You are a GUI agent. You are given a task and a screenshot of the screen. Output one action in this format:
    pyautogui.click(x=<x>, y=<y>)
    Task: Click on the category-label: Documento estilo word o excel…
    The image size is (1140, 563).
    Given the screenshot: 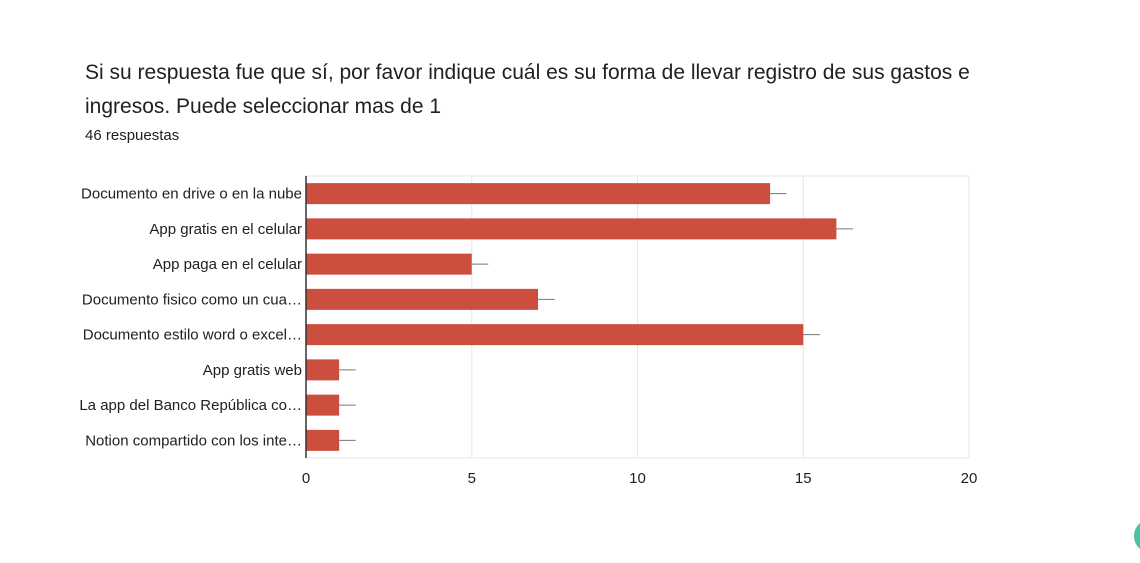 What is the action you would take?
    pyautogui.click(x=192, y=335)
    